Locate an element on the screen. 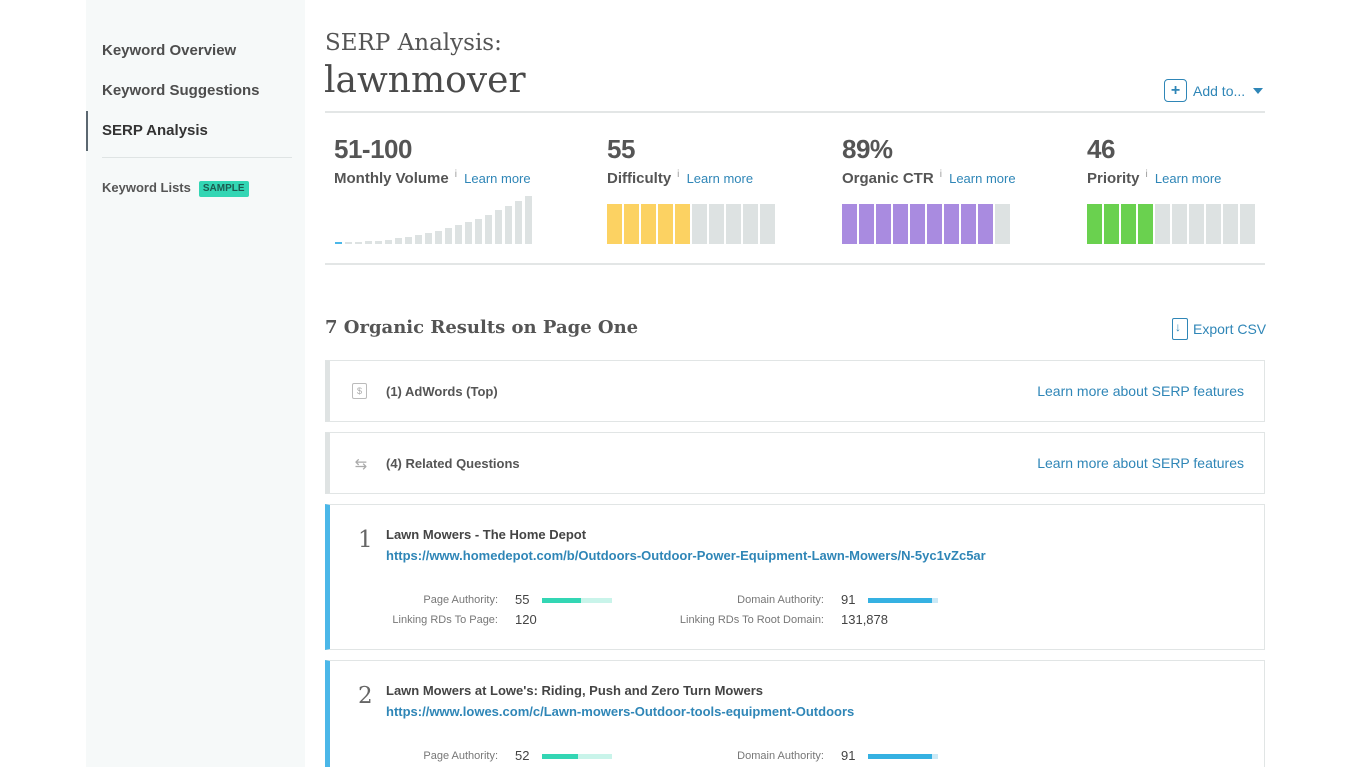 The image size is (1349, 767). result-rank: 2 is located at coordinates (365, 696).